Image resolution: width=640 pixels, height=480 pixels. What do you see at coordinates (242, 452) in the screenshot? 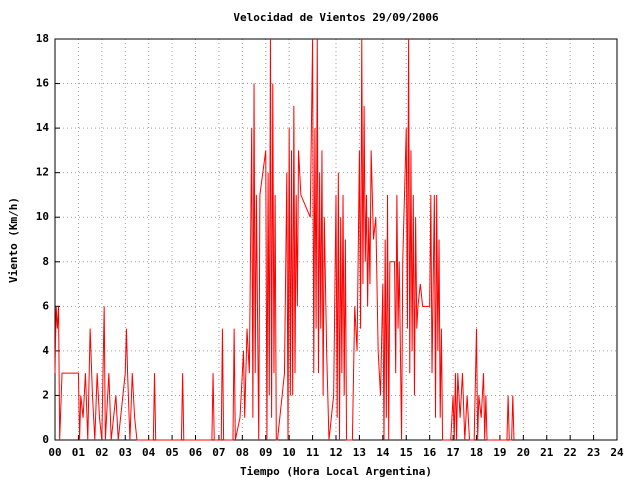
I see `x-tick-label: 08` at bounding box center [242, 452].